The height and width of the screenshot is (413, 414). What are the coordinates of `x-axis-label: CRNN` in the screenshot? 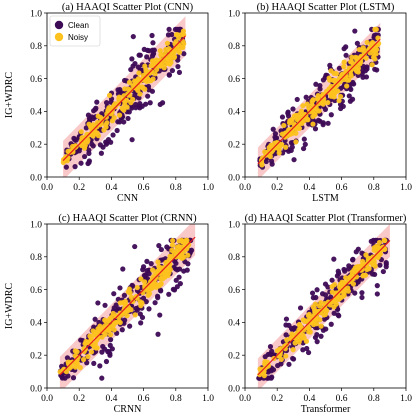 It's located at (128, 408).